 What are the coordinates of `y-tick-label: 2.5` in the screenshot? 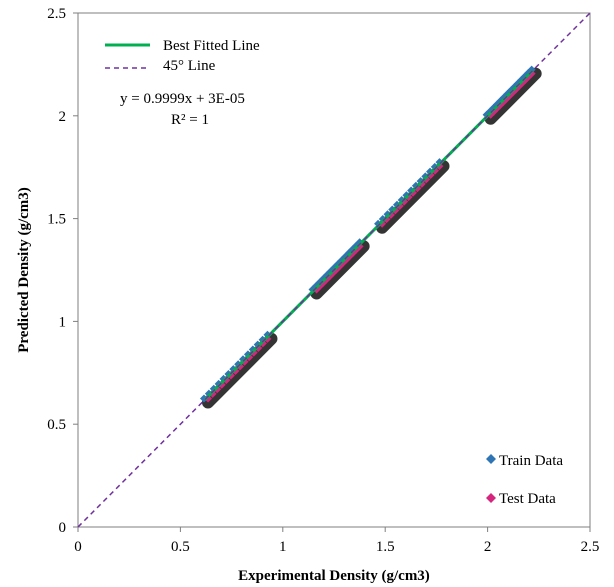 It's located at (56, 14).